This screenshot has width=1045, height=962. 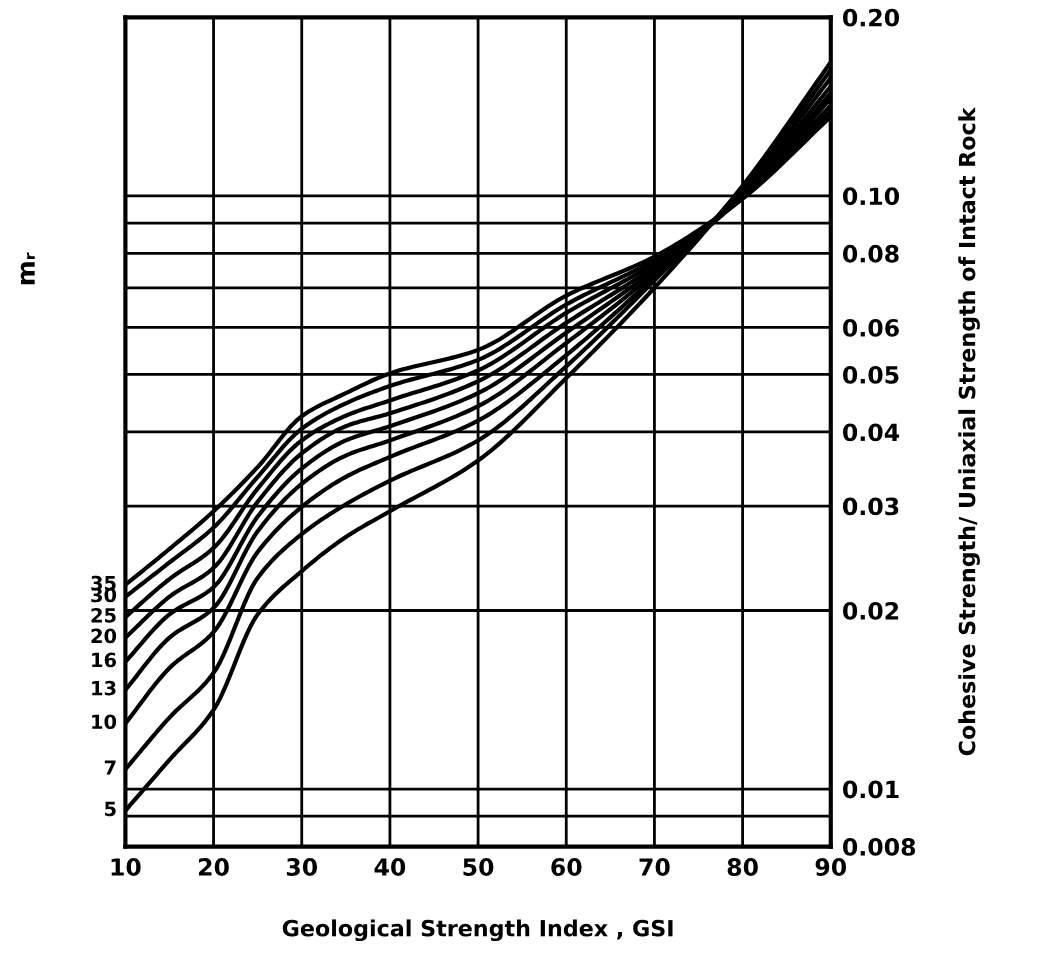 What do you see at coordinates (871, 17) in the screenshot?
I see `y-tick-label: 0.20` at bounding box center [871, 17].